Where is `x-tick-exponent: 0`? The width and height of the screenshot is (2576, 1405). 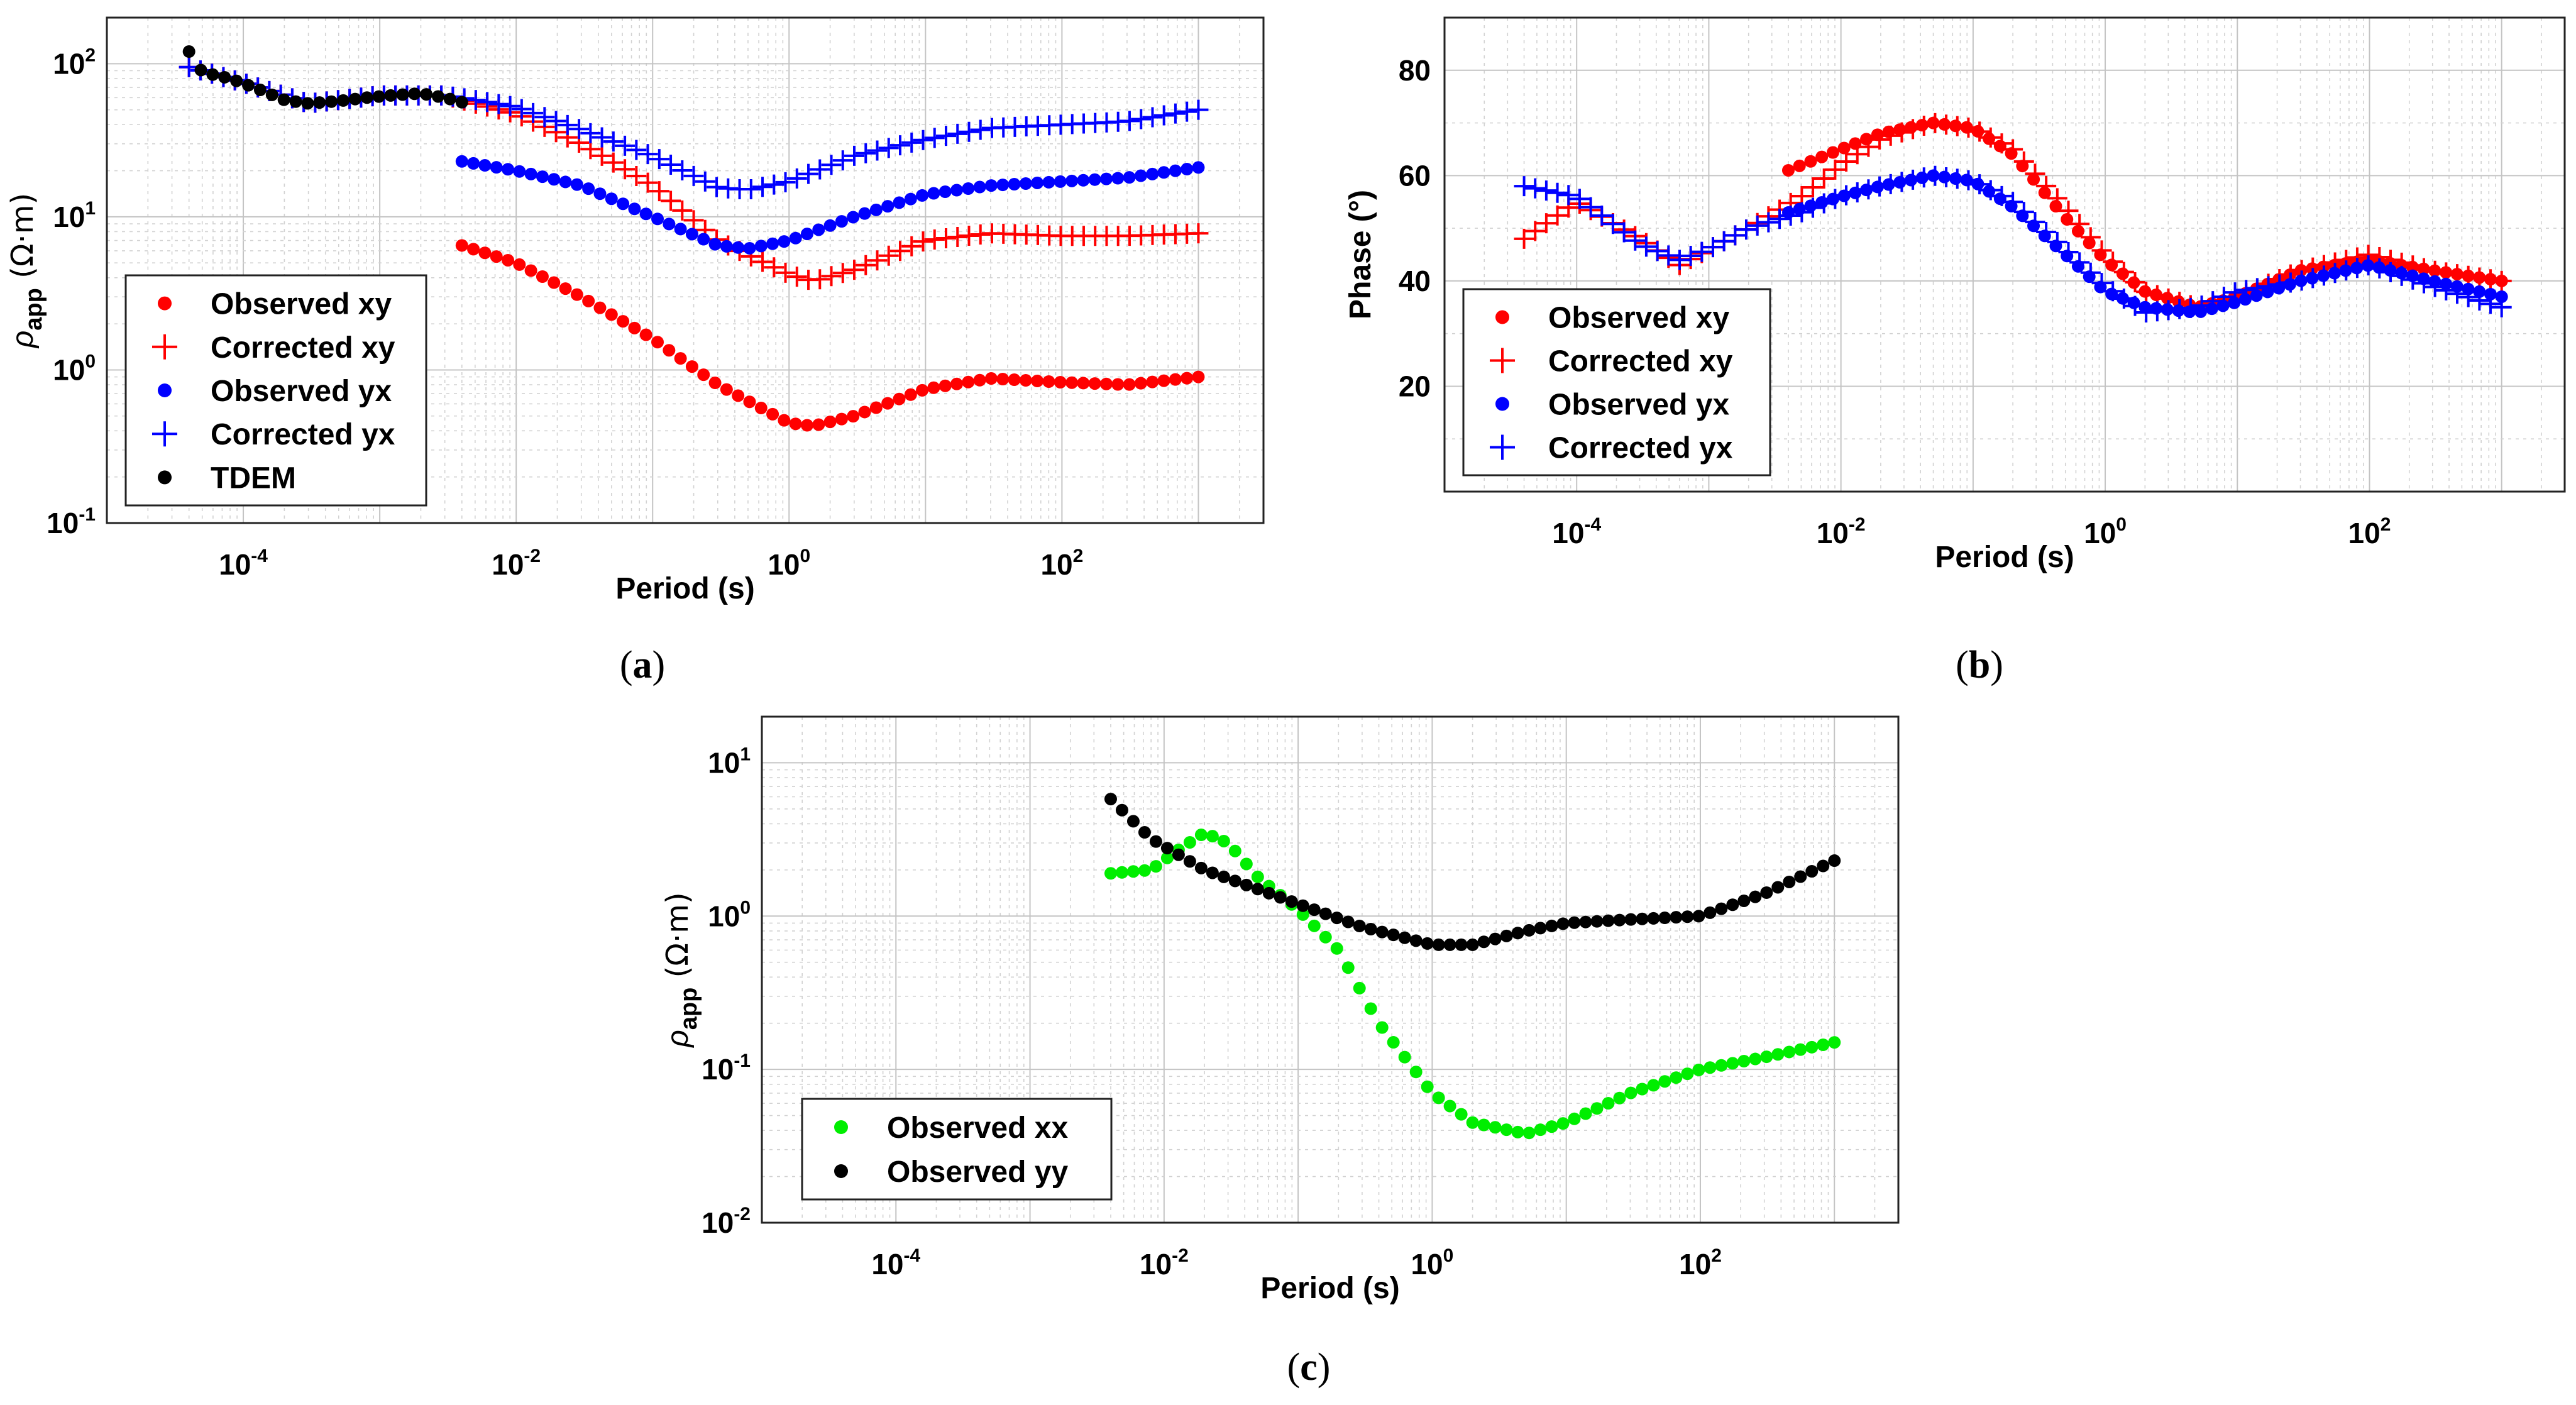
x-tick-exponent: 0 is located at coordinates (806, 556).